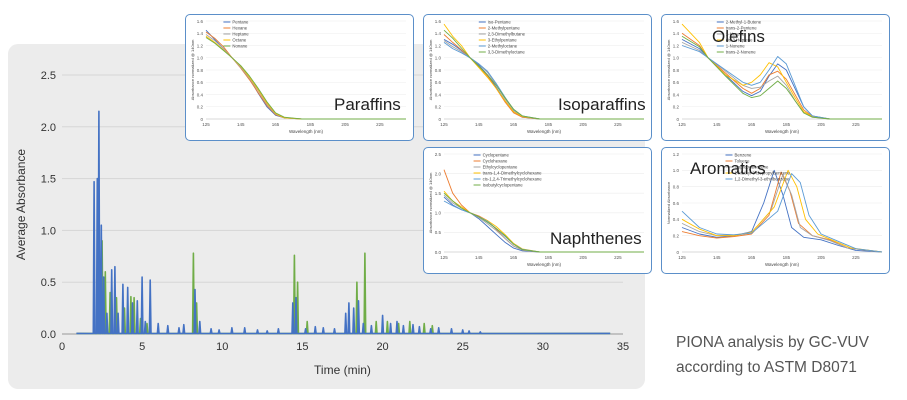  I want to click on legend-label: trans-1,4-Dimethylcyclohexane, so click(513, 173).